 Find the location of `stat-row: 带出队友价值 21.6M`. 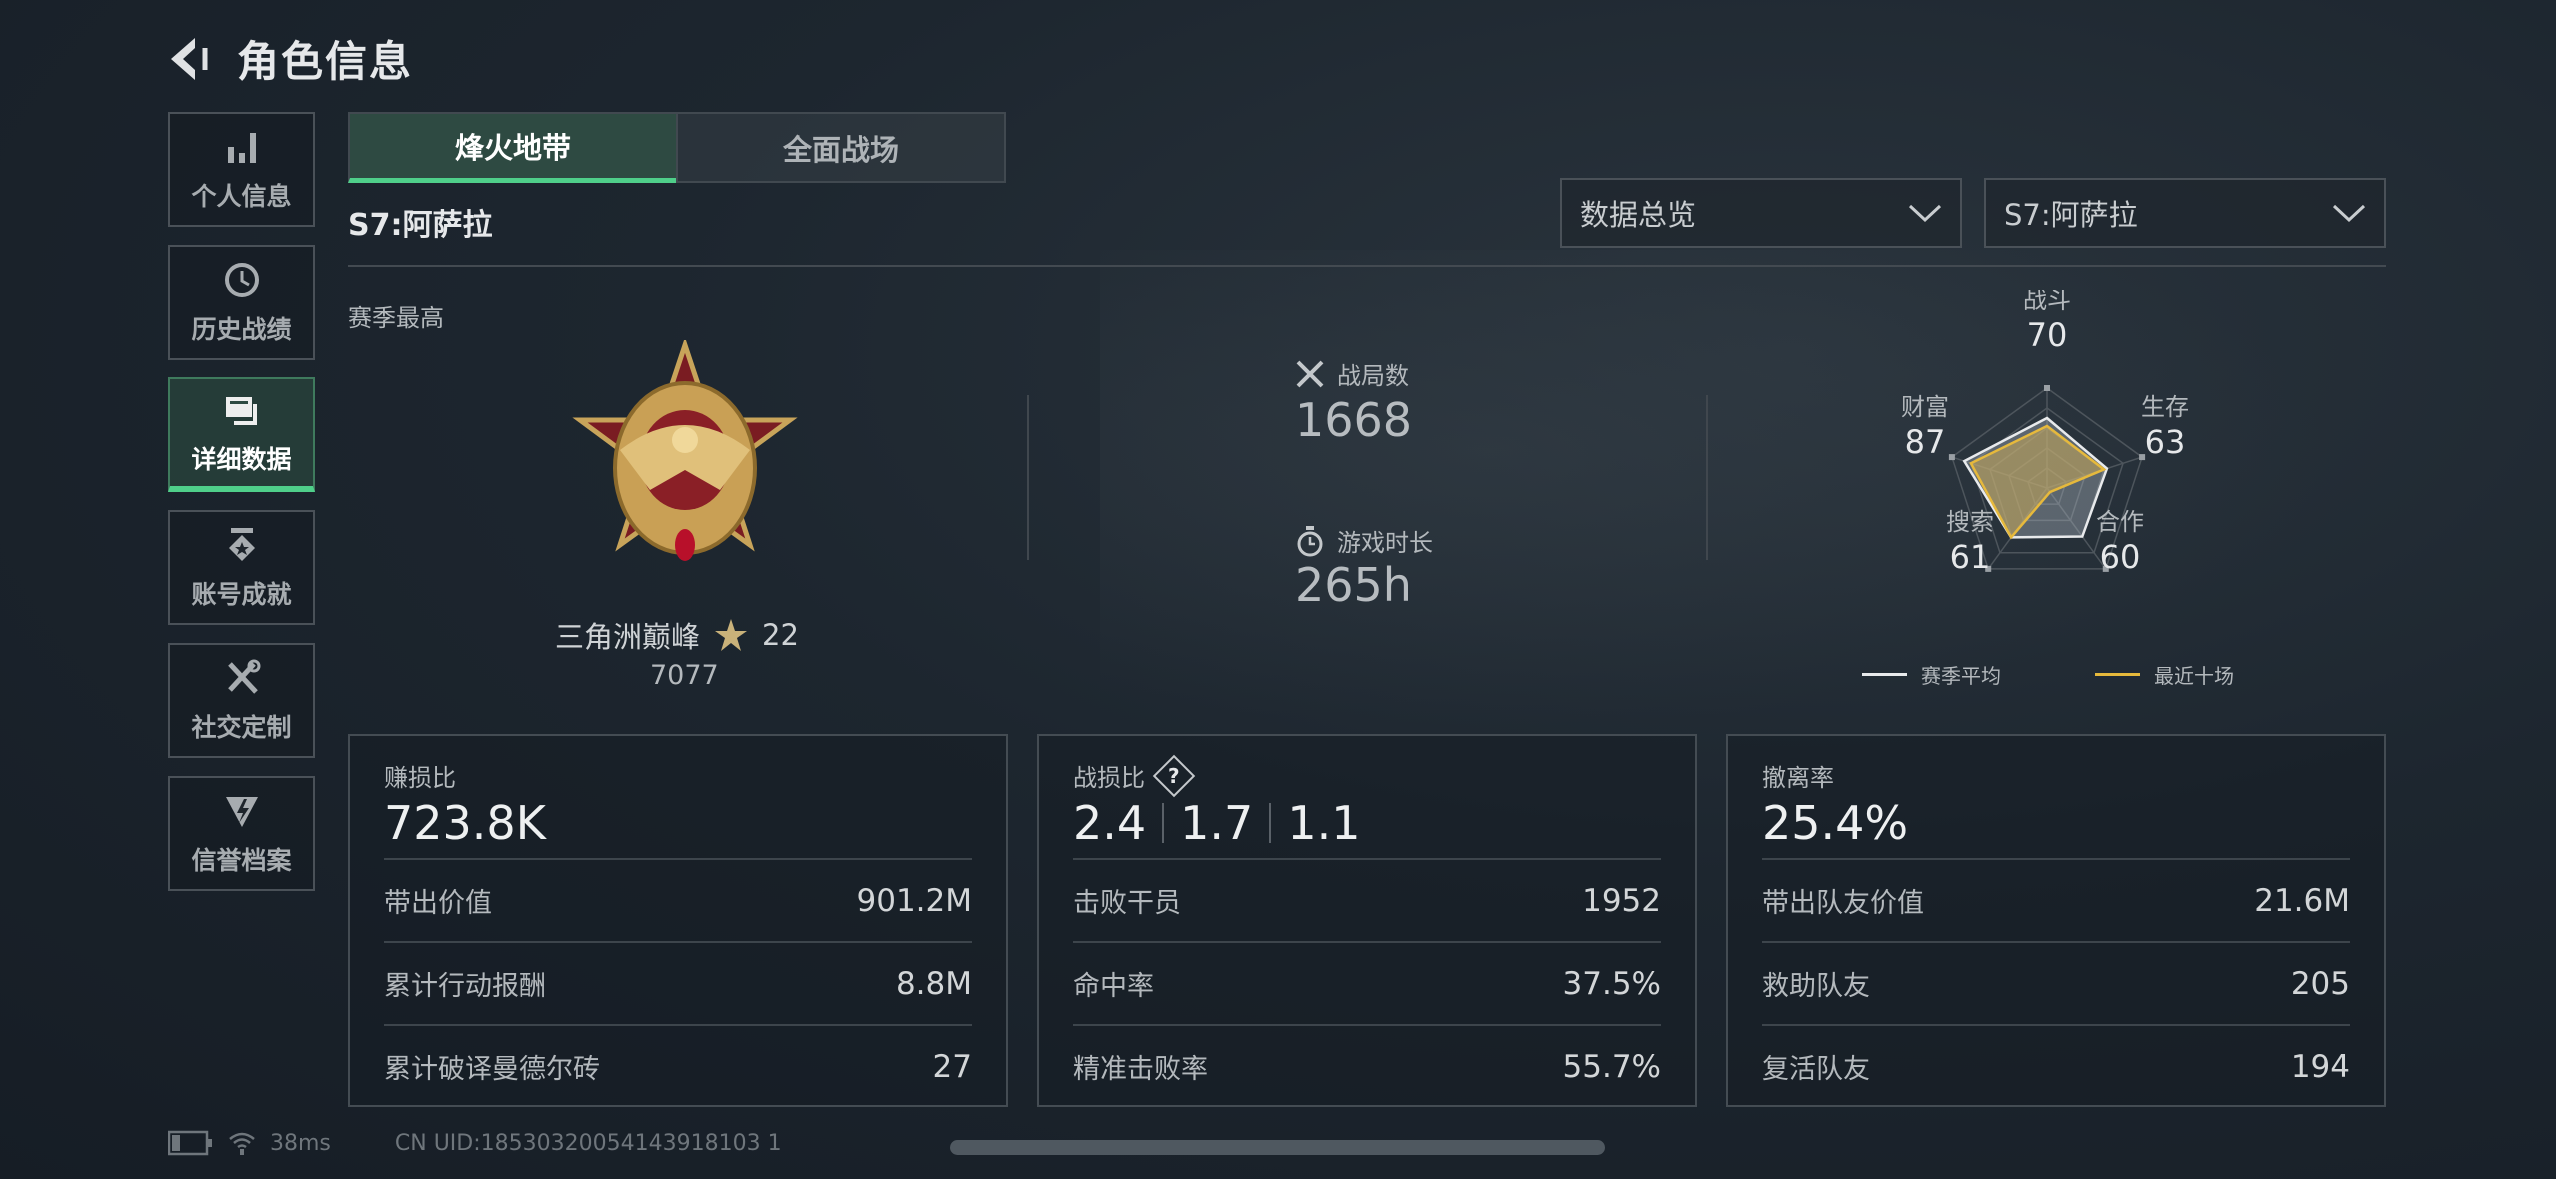

stat-row: 带出队友价值 21.6M is located at coordinates (2056, 899).